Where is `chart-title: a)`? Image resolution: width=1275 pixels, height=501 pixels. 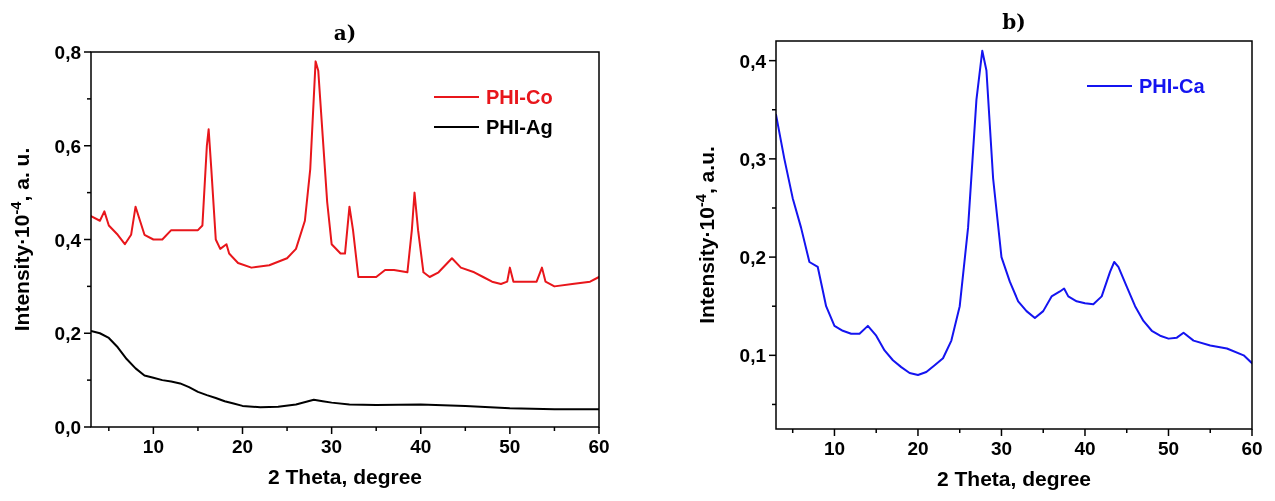 chart-title: a) is located at coordinates (345, 33).